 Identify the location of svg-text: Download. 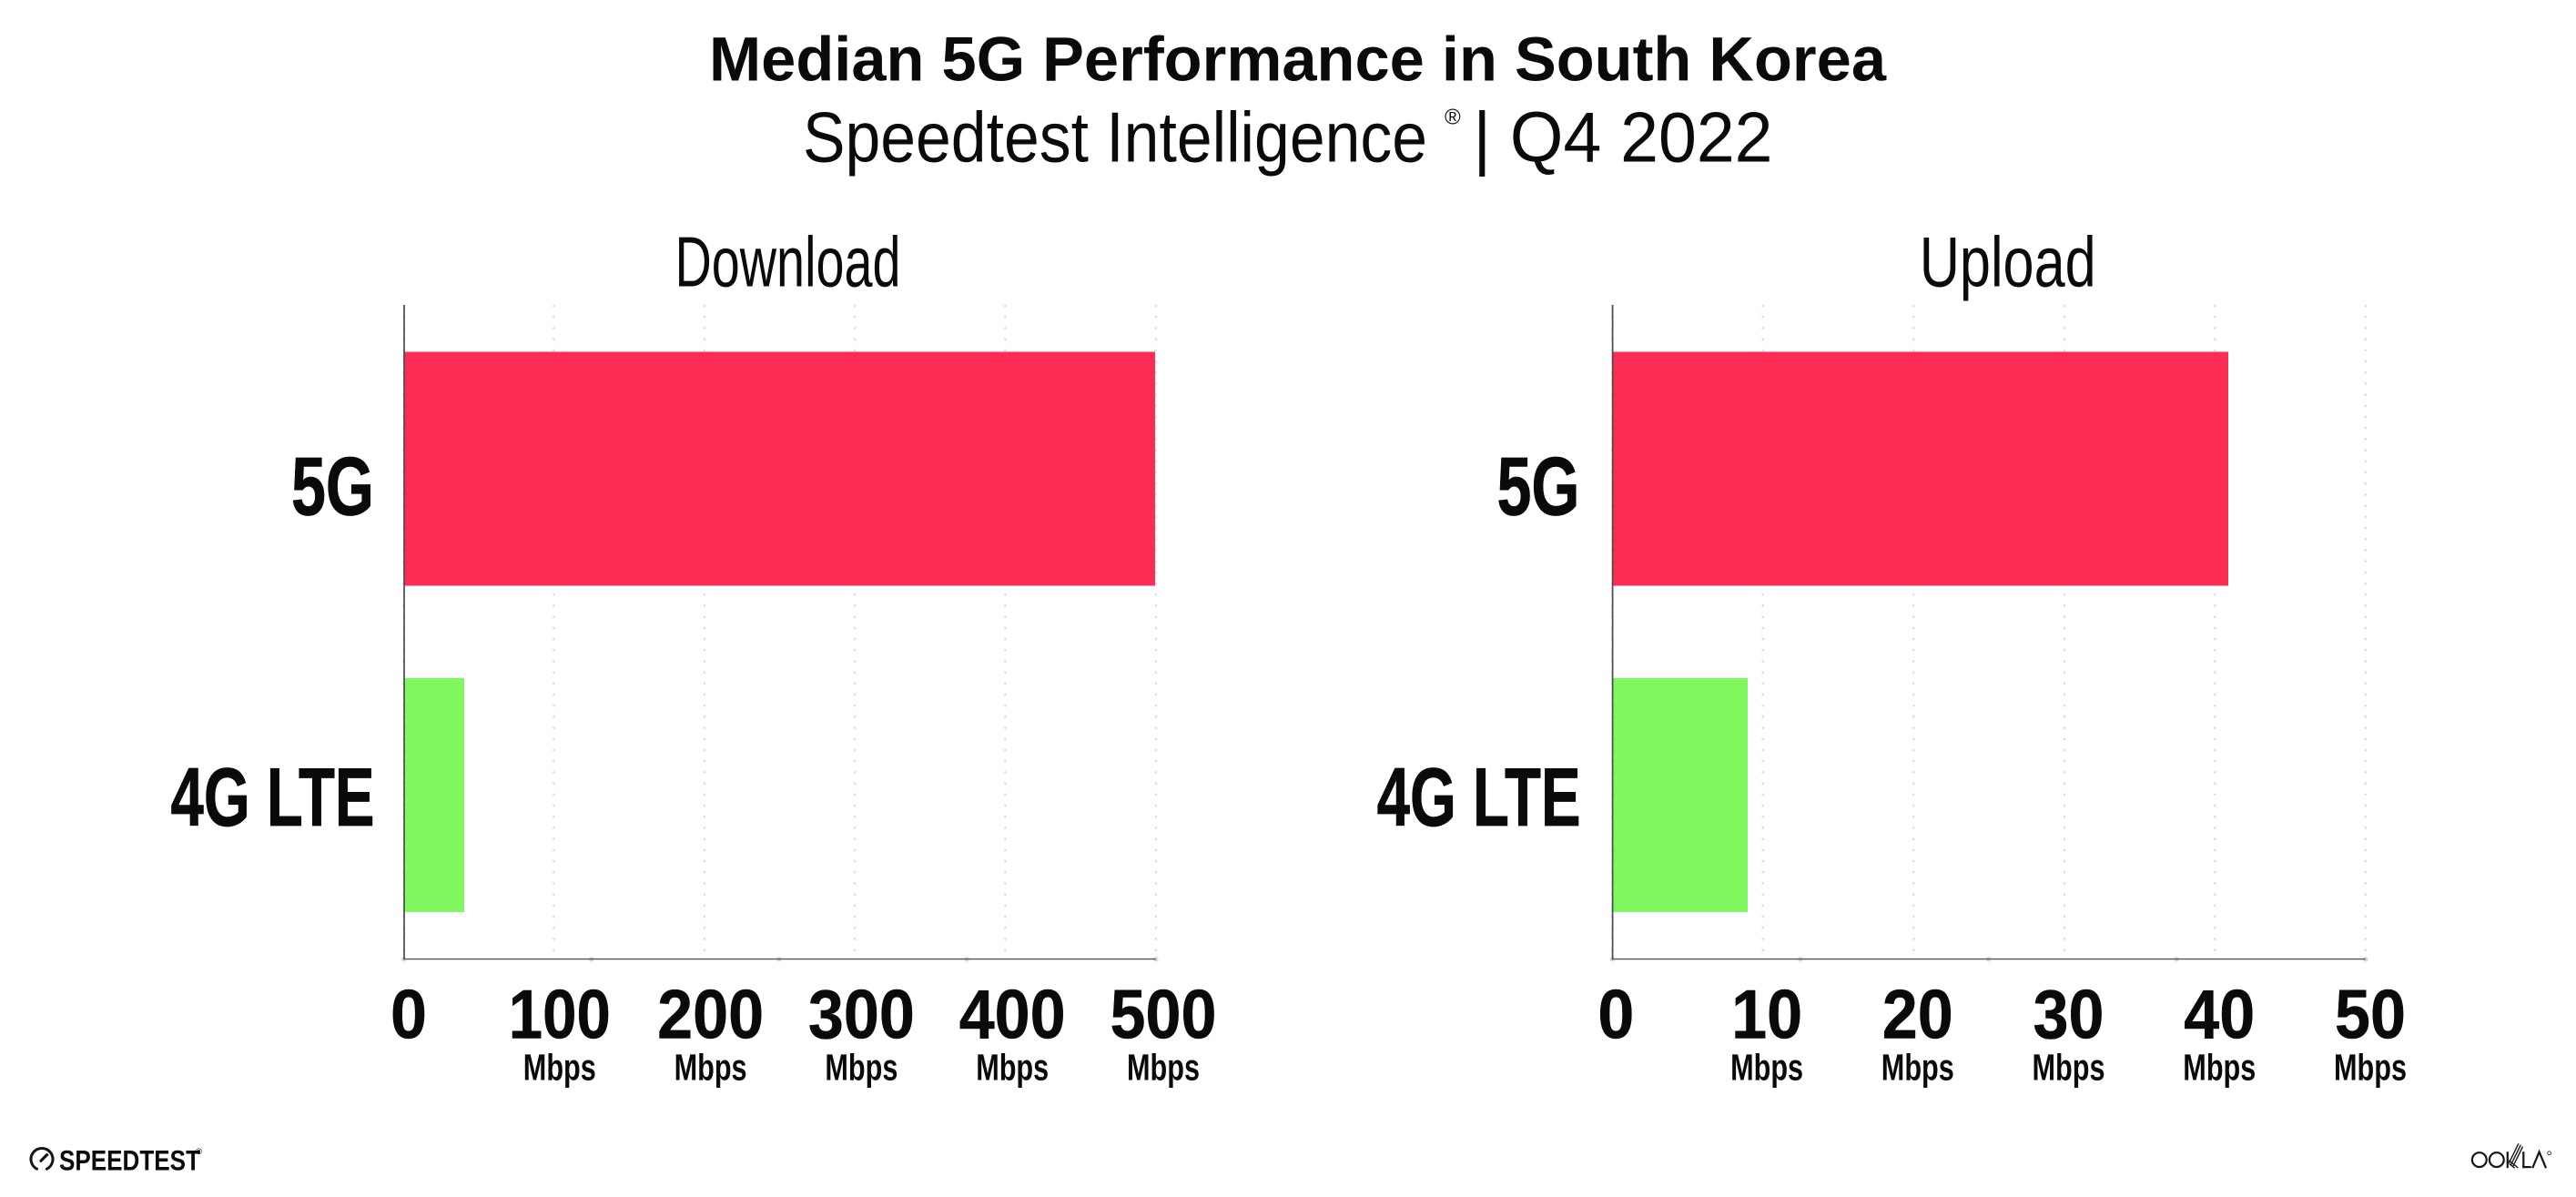
(788, 263).